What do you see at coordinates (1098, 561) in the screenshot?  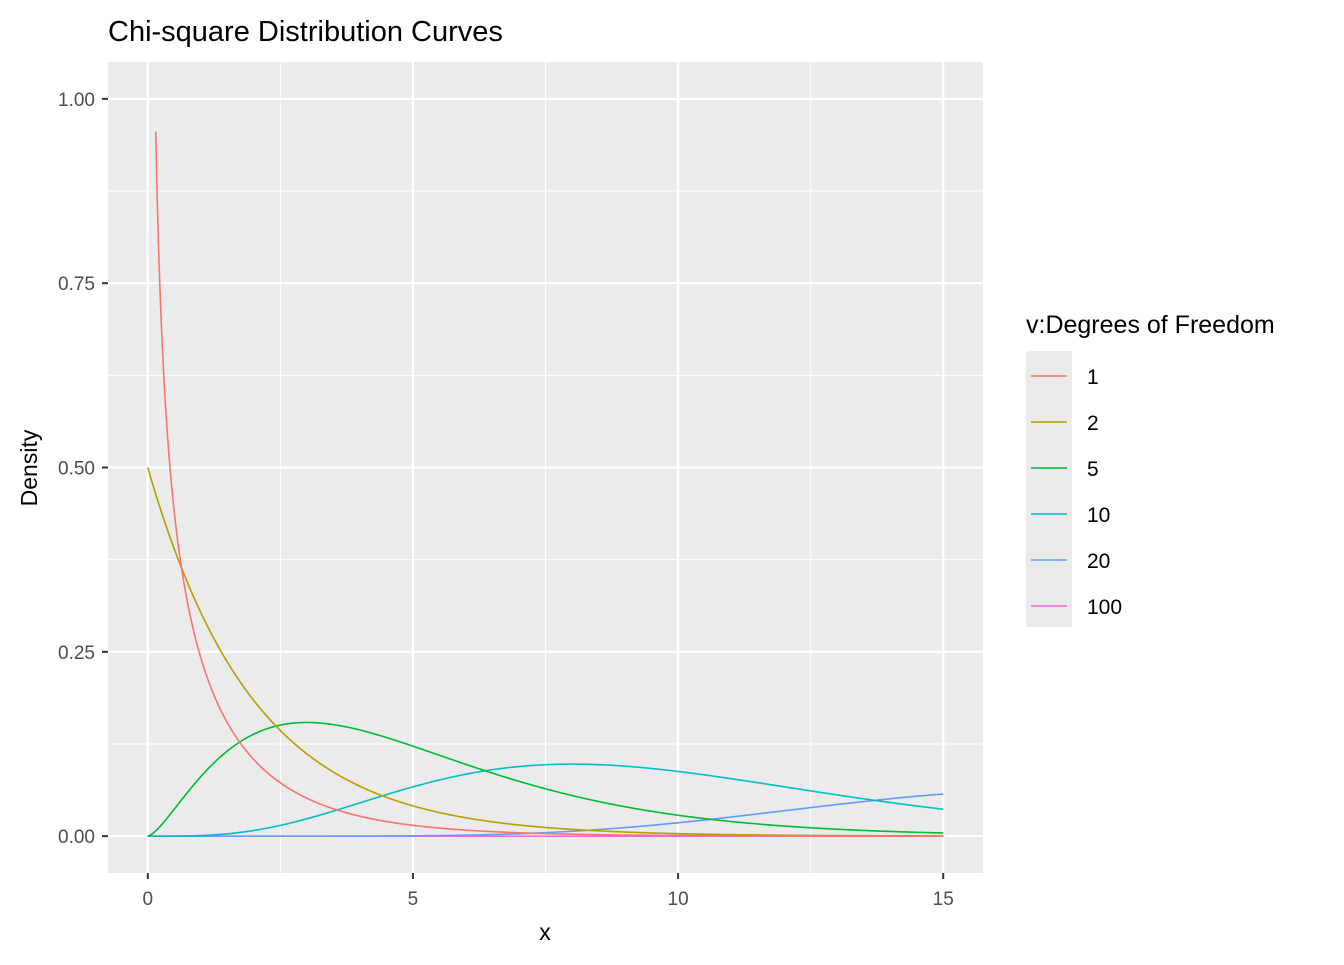 I see `legend-label-df-20: 20` at bounding box center [1098, 561].